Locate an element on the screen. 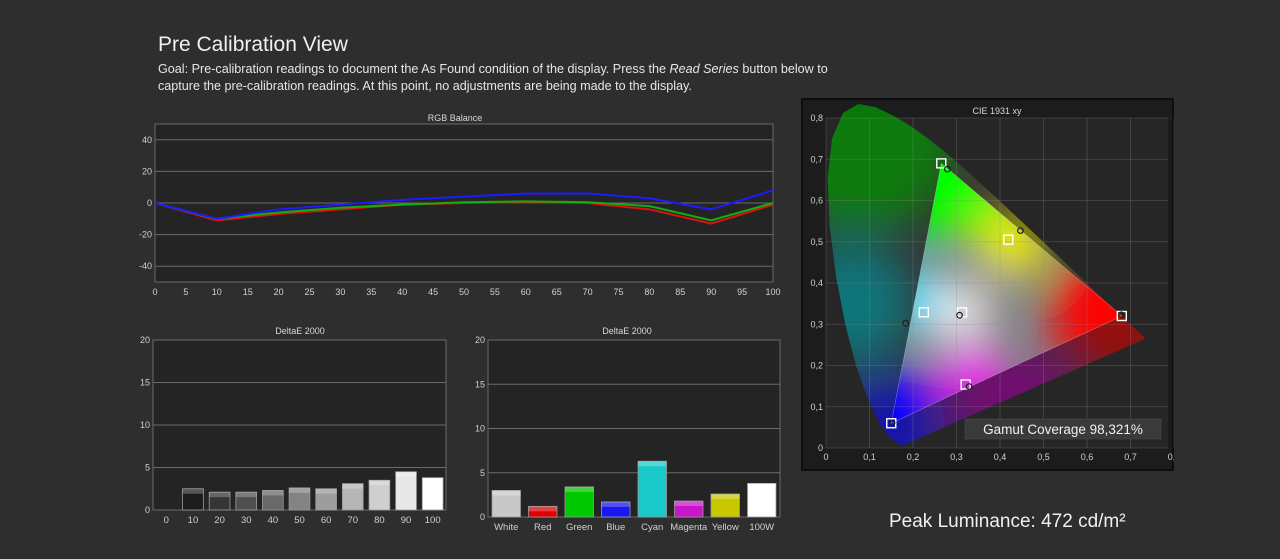 The width and height of the screenshot is (1280, 559). rgb-xtick-label: 70 is located at coordinates (588, 292).